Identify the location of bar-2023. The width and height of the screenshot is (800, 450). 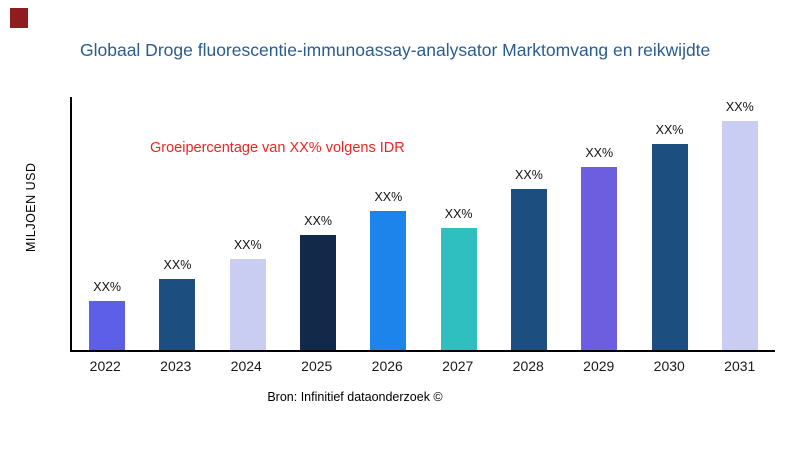
(177, 314).